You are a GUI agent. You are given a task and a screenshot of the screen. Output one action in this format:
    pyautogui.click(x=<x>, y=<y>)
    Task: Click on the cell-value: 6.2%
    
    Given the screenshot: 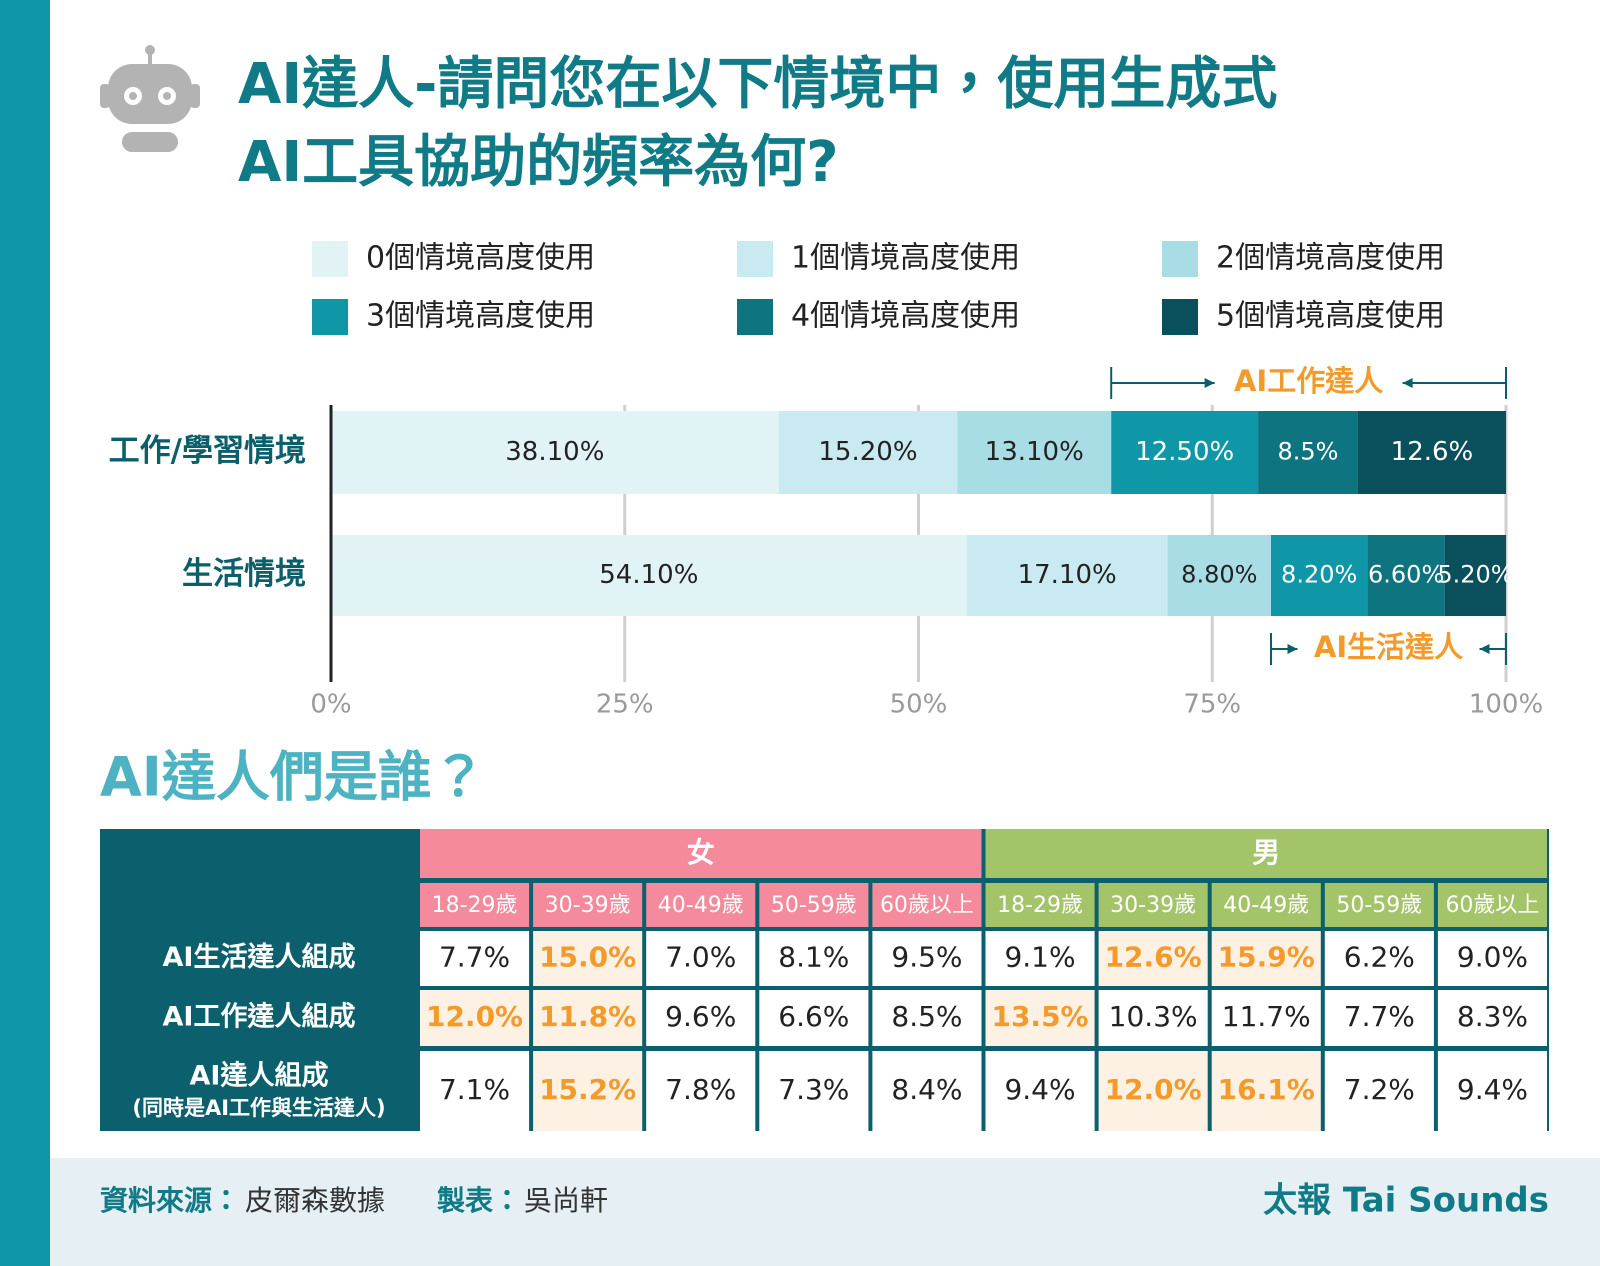 What is the action you would take?
    pyautogui.click(x=1379, y=957)
    